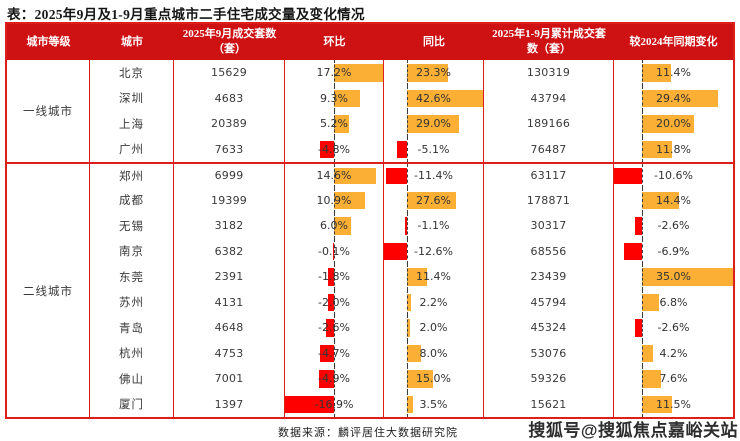 This screenshot has height=441, width=740. Describe the element at coordinates (433, 302) in the screenshot. I see `yoy-value: 2.2%` at that location.